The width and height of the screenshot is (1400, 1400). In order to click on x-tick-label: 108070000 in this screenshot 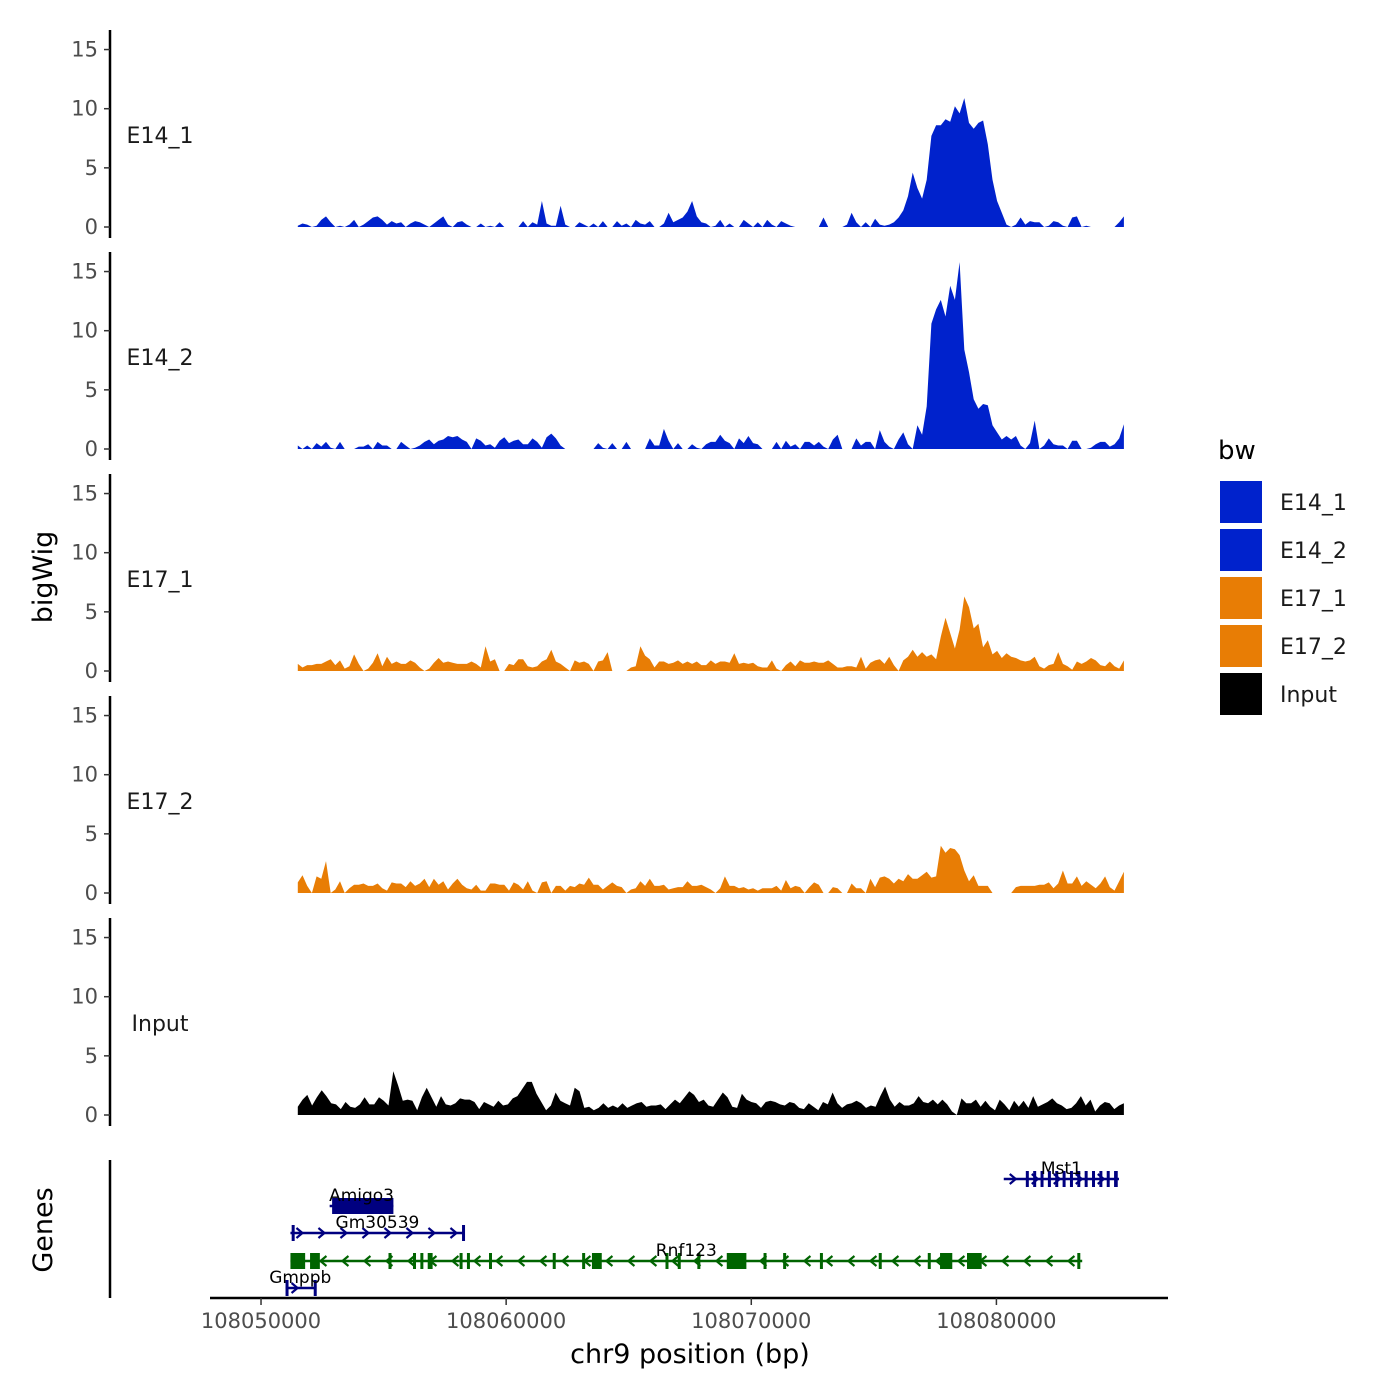, I will do `click(751, 1321)`.